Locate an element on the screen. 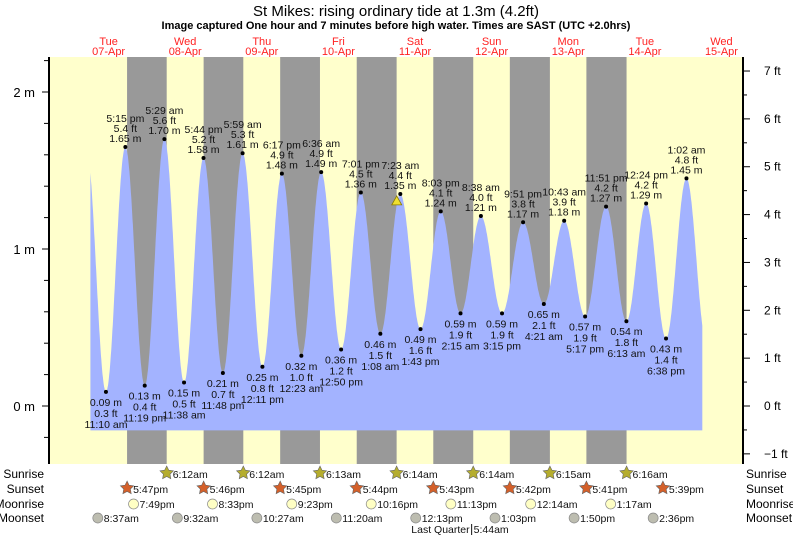 This screenshot has height=542, width=793. tide-height-m: 0.65 m is located at coordinates (544, 315).